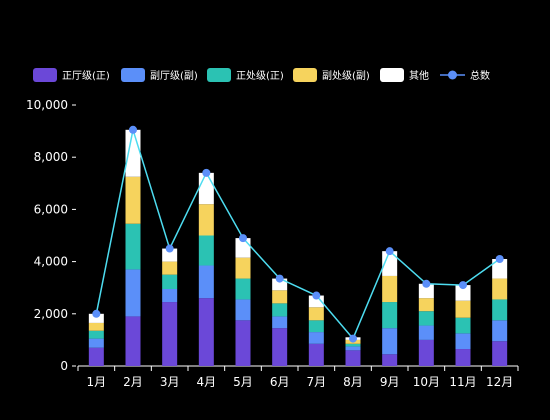 The image size is (550, 420). Describe the element at coordinates (280, 382) in the screenshot. I see `x-tick-label: 6月` at that location.